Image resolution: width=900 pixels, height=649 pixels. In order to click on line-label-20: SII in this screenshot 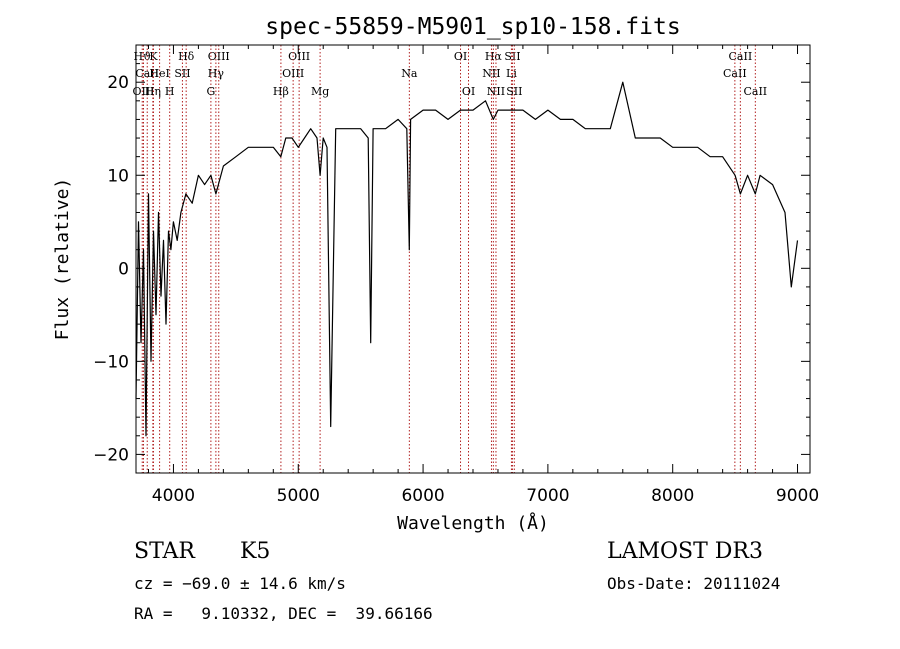, I will do `click(512, 56)`.